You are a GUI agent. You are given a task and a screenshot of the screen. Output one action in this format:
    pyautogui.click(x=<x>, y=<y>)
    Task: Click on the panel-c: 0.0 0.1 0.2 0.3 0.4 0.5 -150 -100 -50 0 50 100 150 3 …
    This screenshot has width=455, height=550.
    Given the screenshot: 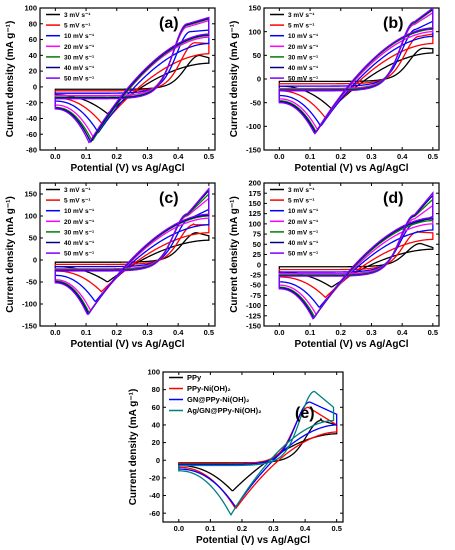 What is the action you would take?
    pyautogui.click(x=110, y=266)
    